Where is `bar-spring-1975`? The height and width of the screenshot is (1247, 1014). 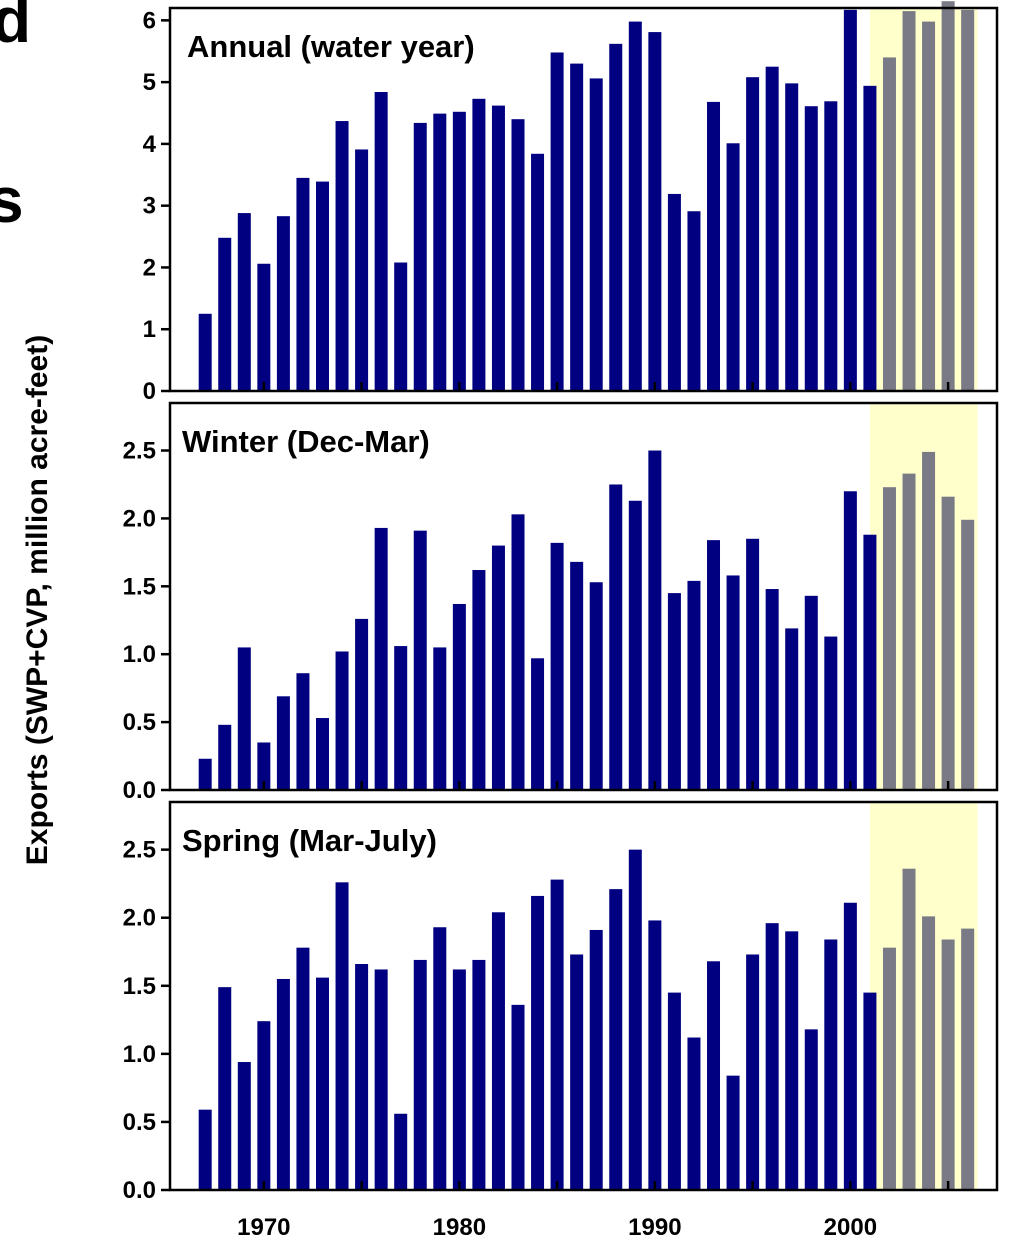
bar-spring-1975 is located at coordinates (362, 1077).